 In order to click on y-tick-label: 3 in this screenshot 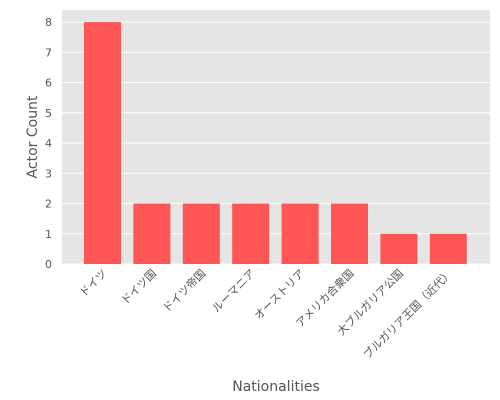, I will do `click(48, 173)`.